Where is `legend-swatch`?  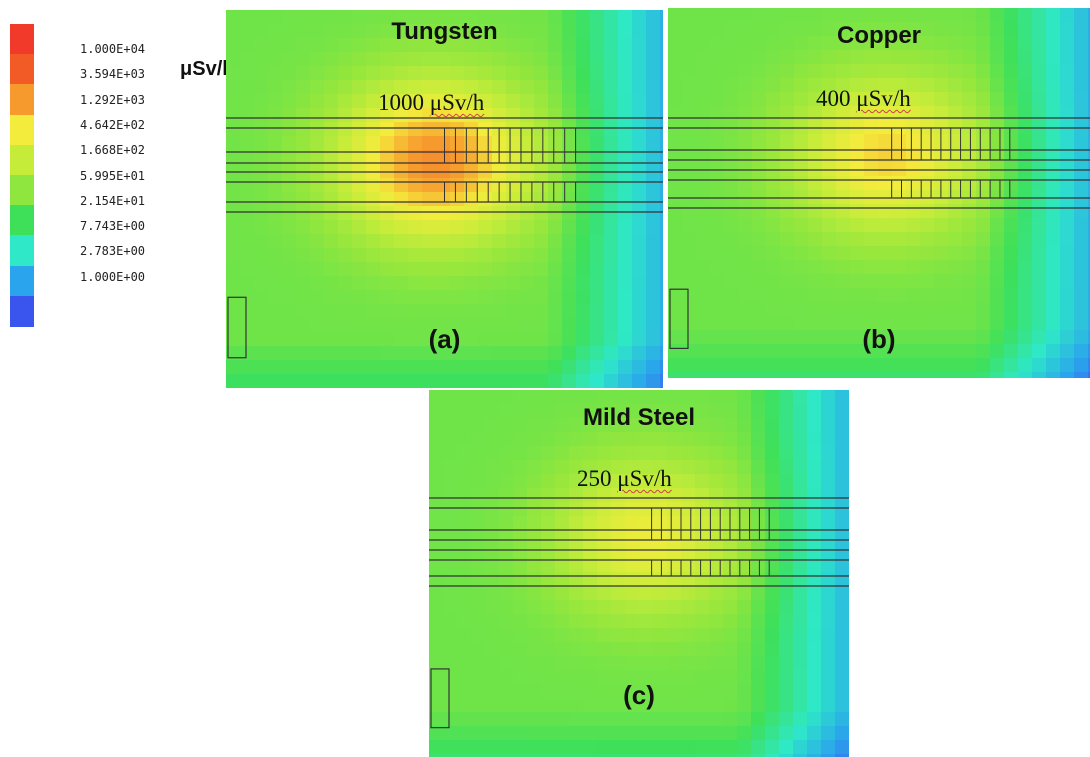
legend-swatch is located at coordinates (22, 221).